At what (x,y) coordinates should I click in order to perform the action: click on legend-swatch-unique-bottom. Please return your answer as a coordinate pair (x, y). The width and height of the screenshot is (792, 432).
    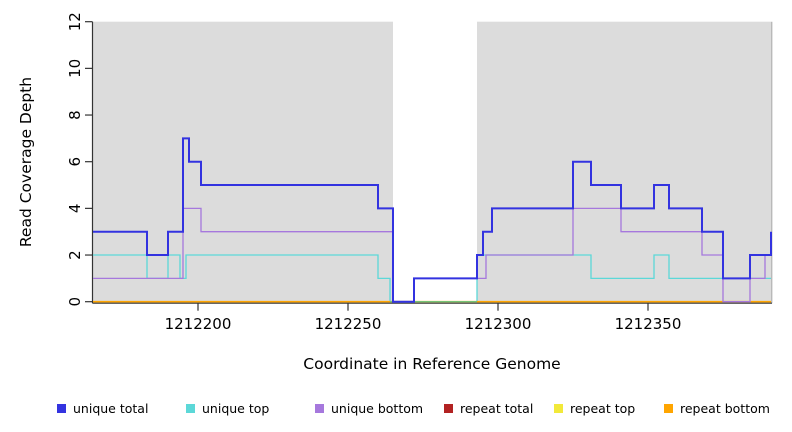
    Looking at the image, I should click on (319, 408).